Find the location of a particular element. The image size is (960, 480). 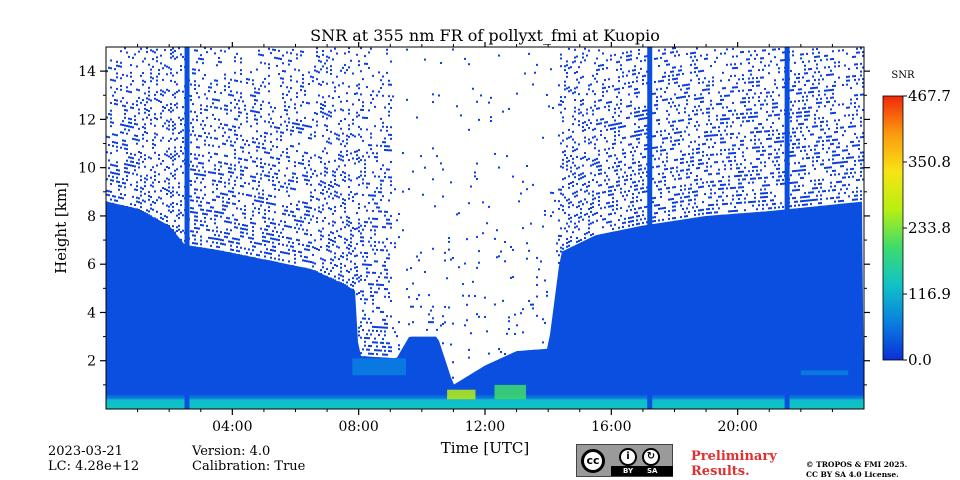

y-tick-label: 12 is located at coordinates (87, 120).